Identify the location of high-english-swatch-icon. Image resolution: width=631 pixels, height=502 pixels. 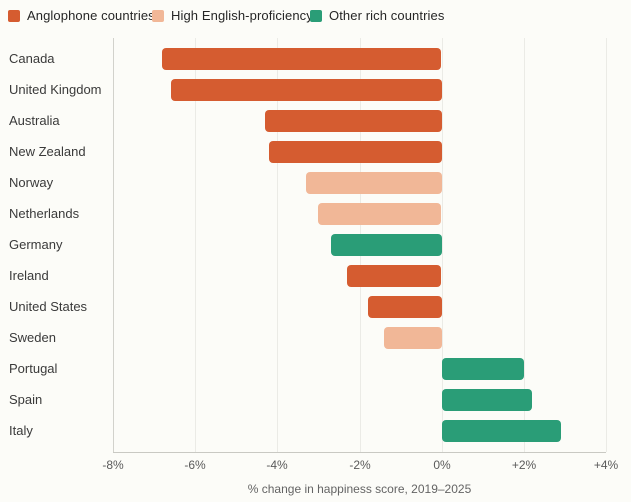
(158, 15).